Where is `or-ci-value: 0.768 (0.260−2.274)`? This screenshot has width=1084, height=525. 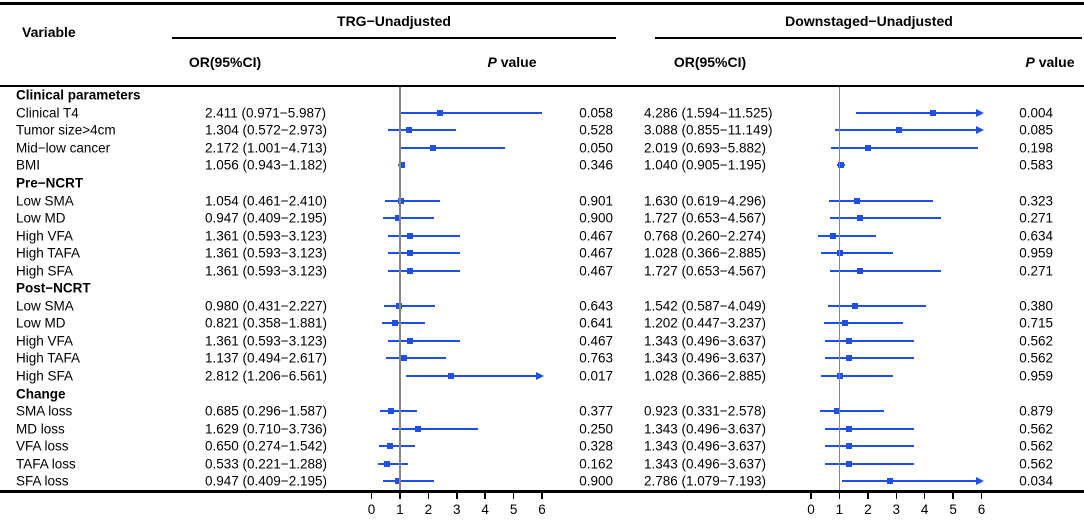 or-ci-value: 0.768 (0.260−2.274) is located at coordinates (705, 236).